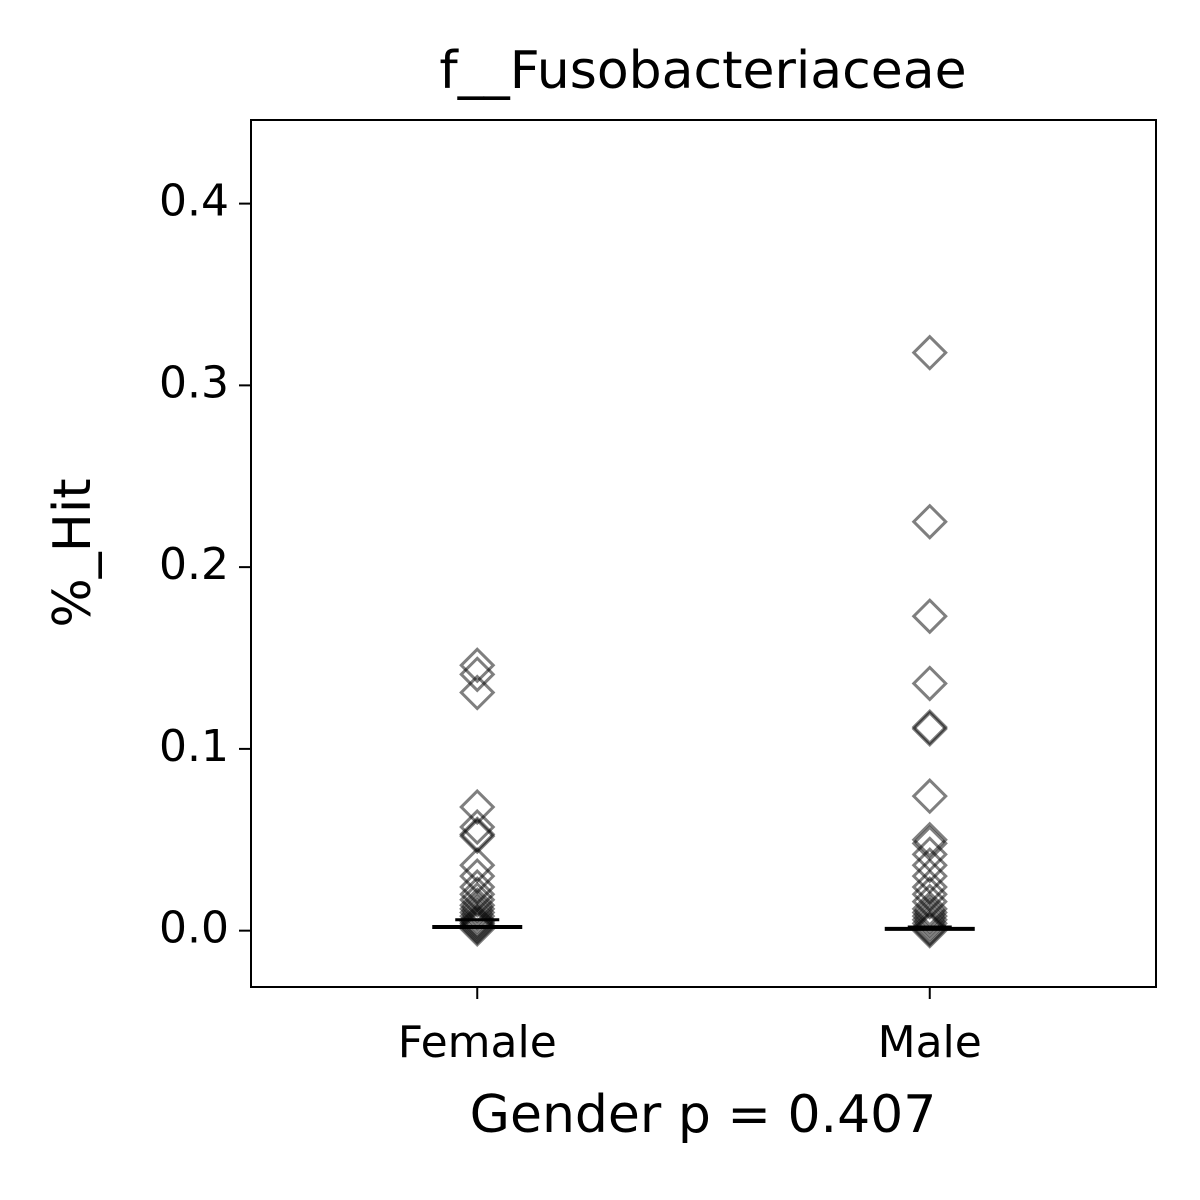 Image resolution: width=1200 pixels, height=1200 pixels. Describe the element at coordinates (194, 201) in the screenshot. I see `y-tick-label: 0.4` at that location.